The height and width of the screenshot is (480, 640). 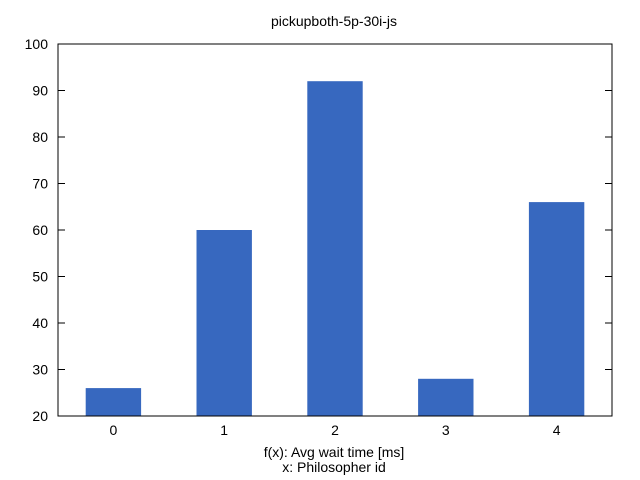 What do you see at coordinates (40, 323) in the screenshot?
I see `y-tick-label: 40` at bounding box center [40, 323].